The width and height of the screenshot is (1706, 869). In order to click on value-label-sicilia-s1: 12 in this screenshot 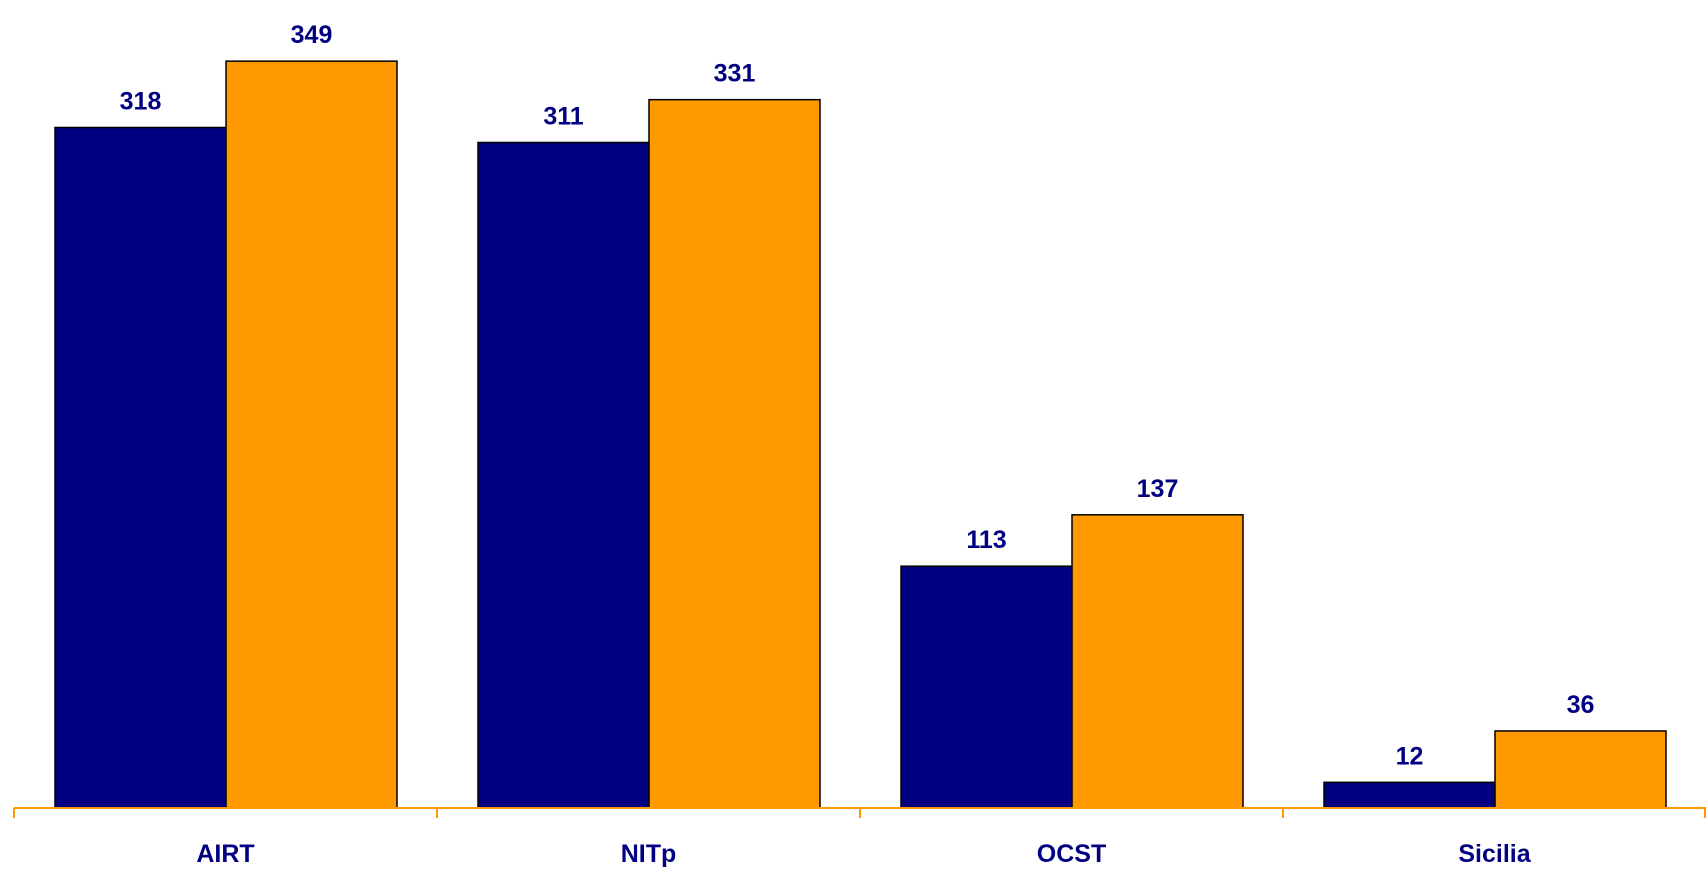, I will do `click(1410, 756)`.